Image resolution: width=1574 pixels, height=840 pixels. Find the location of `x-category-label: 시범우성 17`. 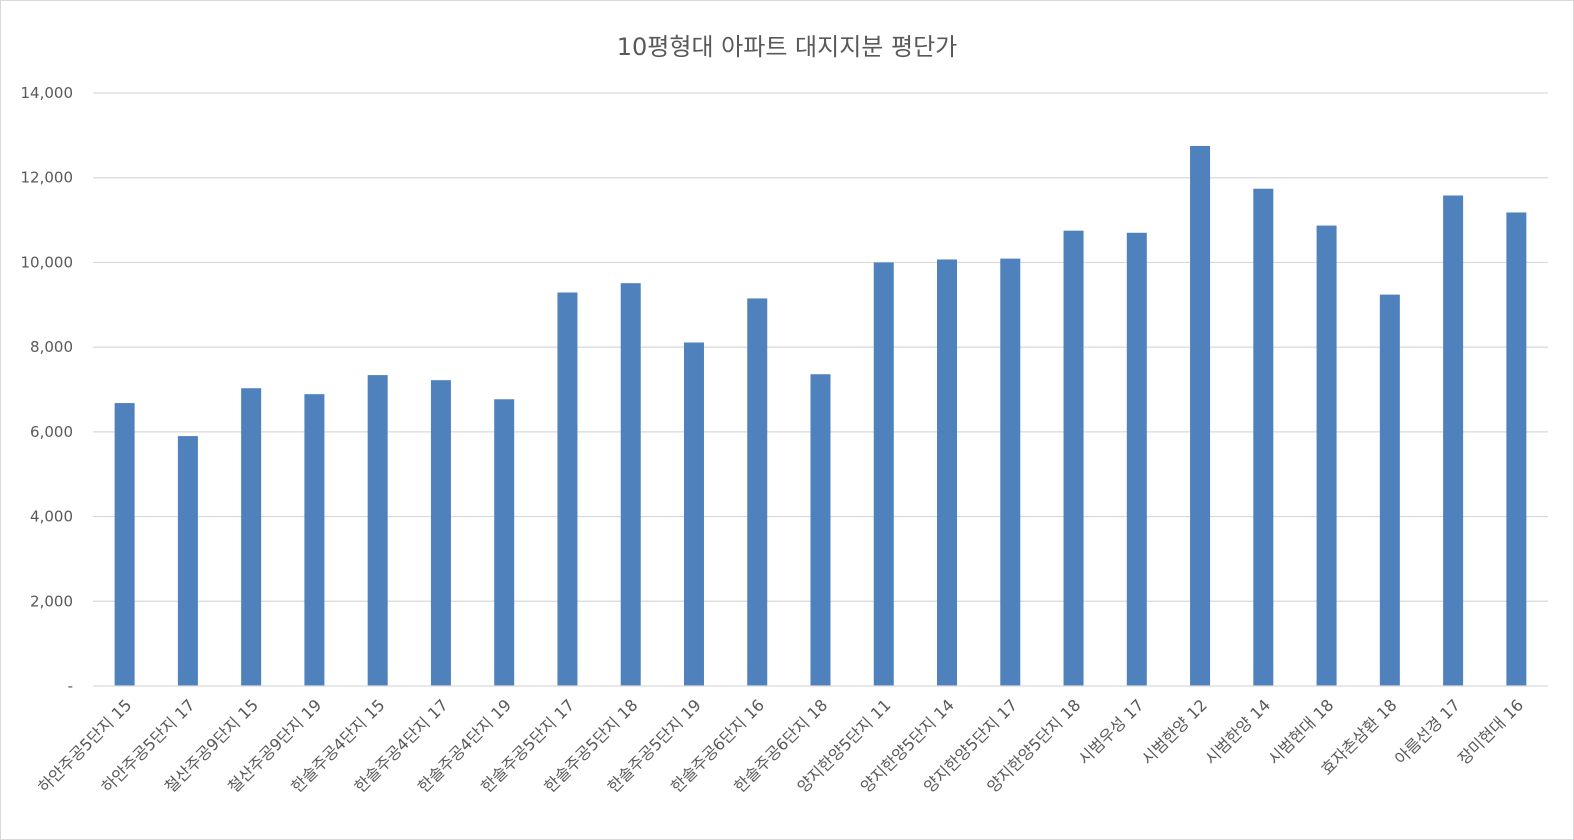

x-category-label: 시범우성 17 is located at coordinates (1111, 731).